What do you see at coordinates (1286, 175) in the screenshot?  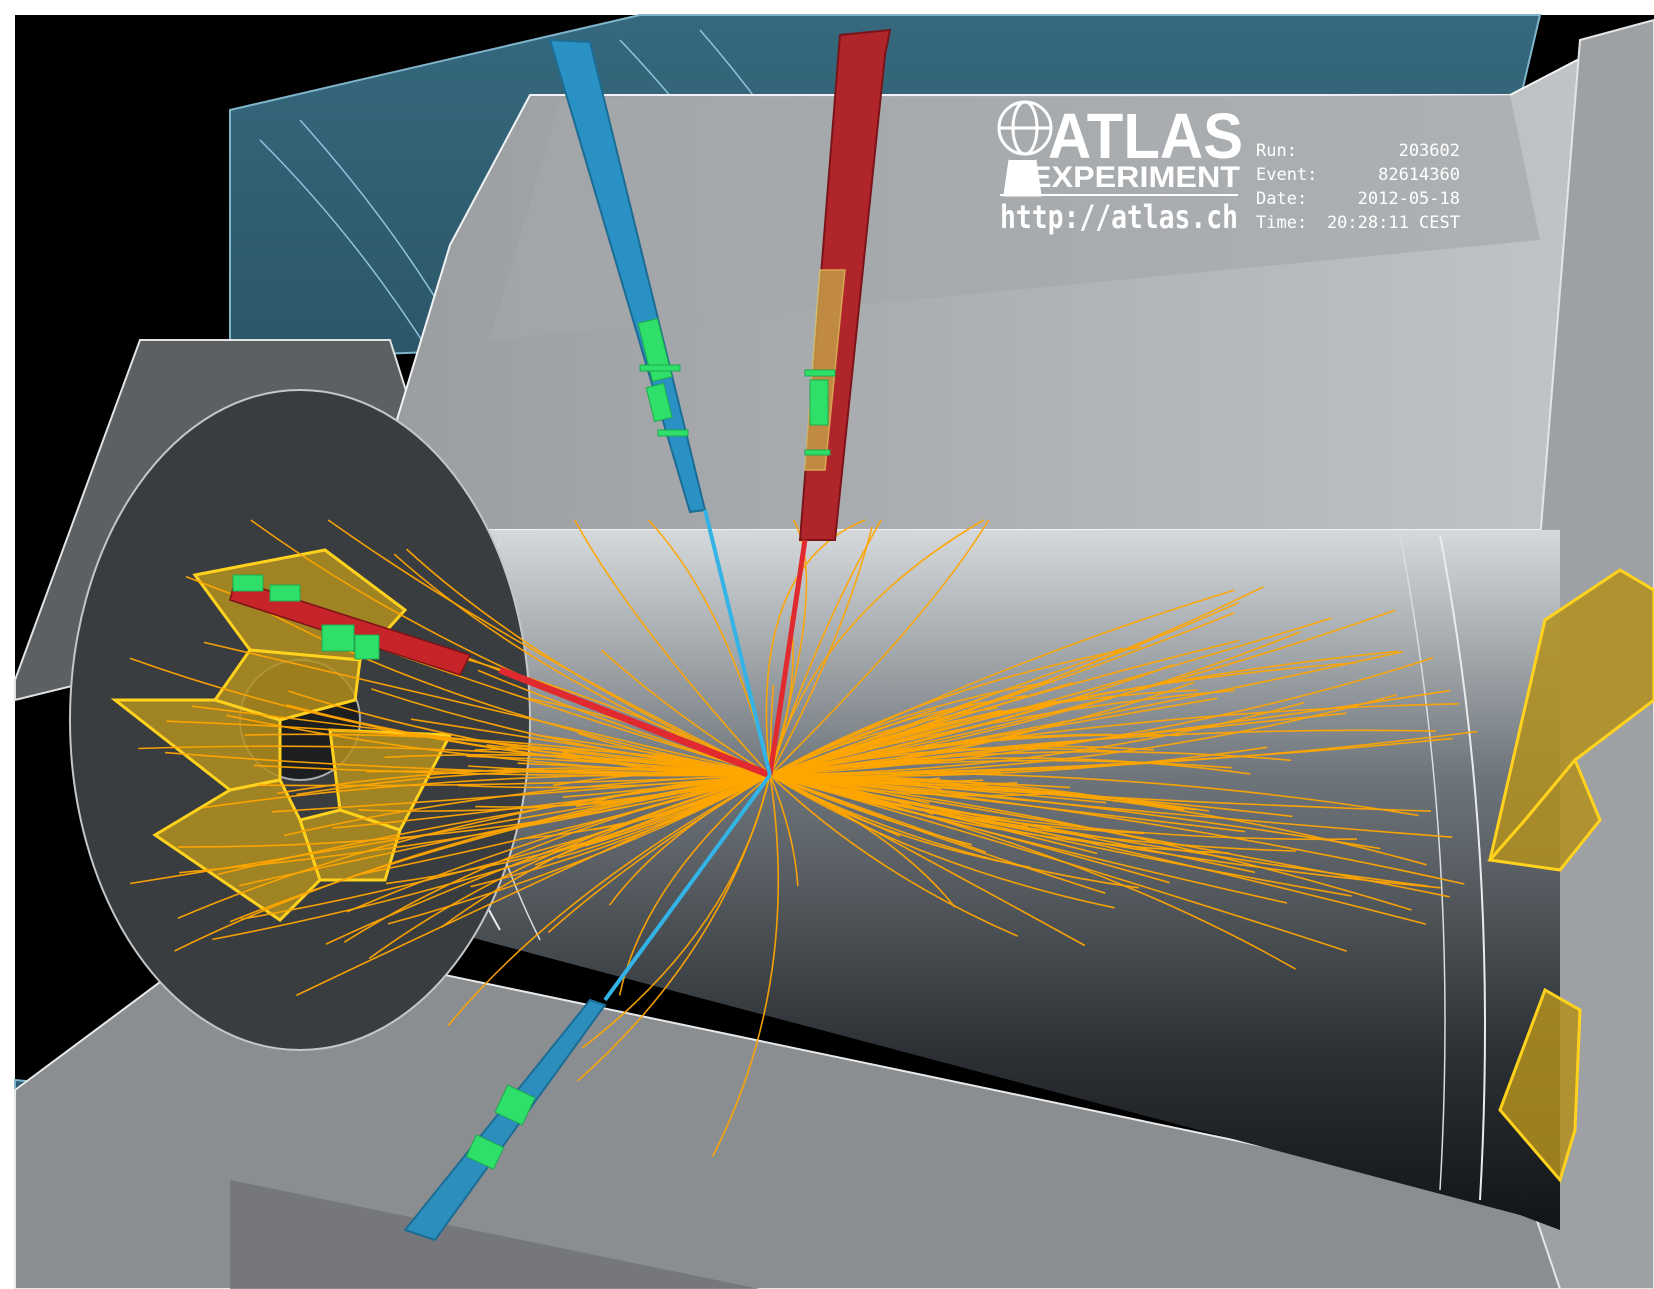 I see `event-label: Event:` at bounding box center [1286, 175].